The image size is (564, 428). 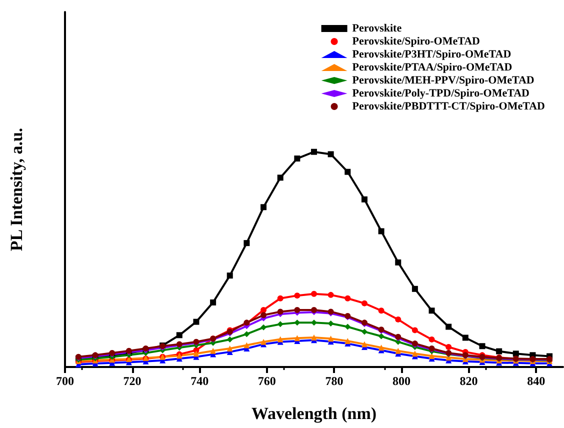 I want to click on x-tick-label: 700, so click(x=65, y=381).